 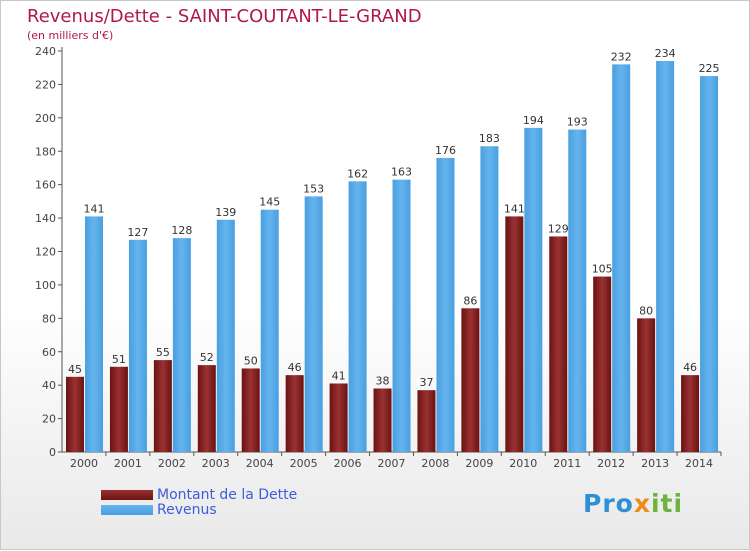 What do you see at coordinates (642, 503) in the screenshot?
I see `logo-part-2: x` at bounding box center [642, 503].